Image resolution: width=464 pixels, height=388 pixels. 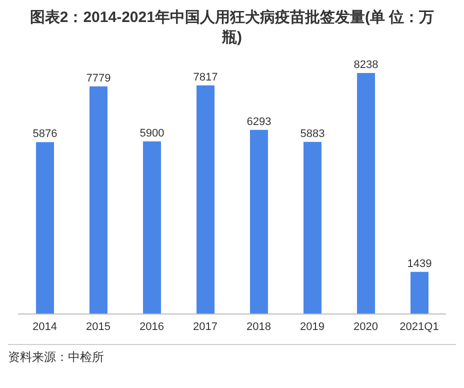 What do you see at coordinates (419, 264) in the screenshot?
I see `data-label: 1439` at bounding box center [419, 264].